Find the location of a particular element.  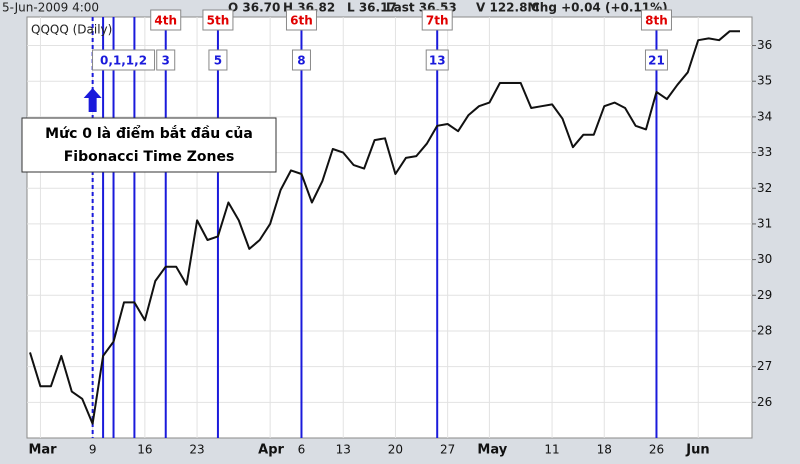

annotation: Fibonacci Time Zones is located at coordinates (149, 157).